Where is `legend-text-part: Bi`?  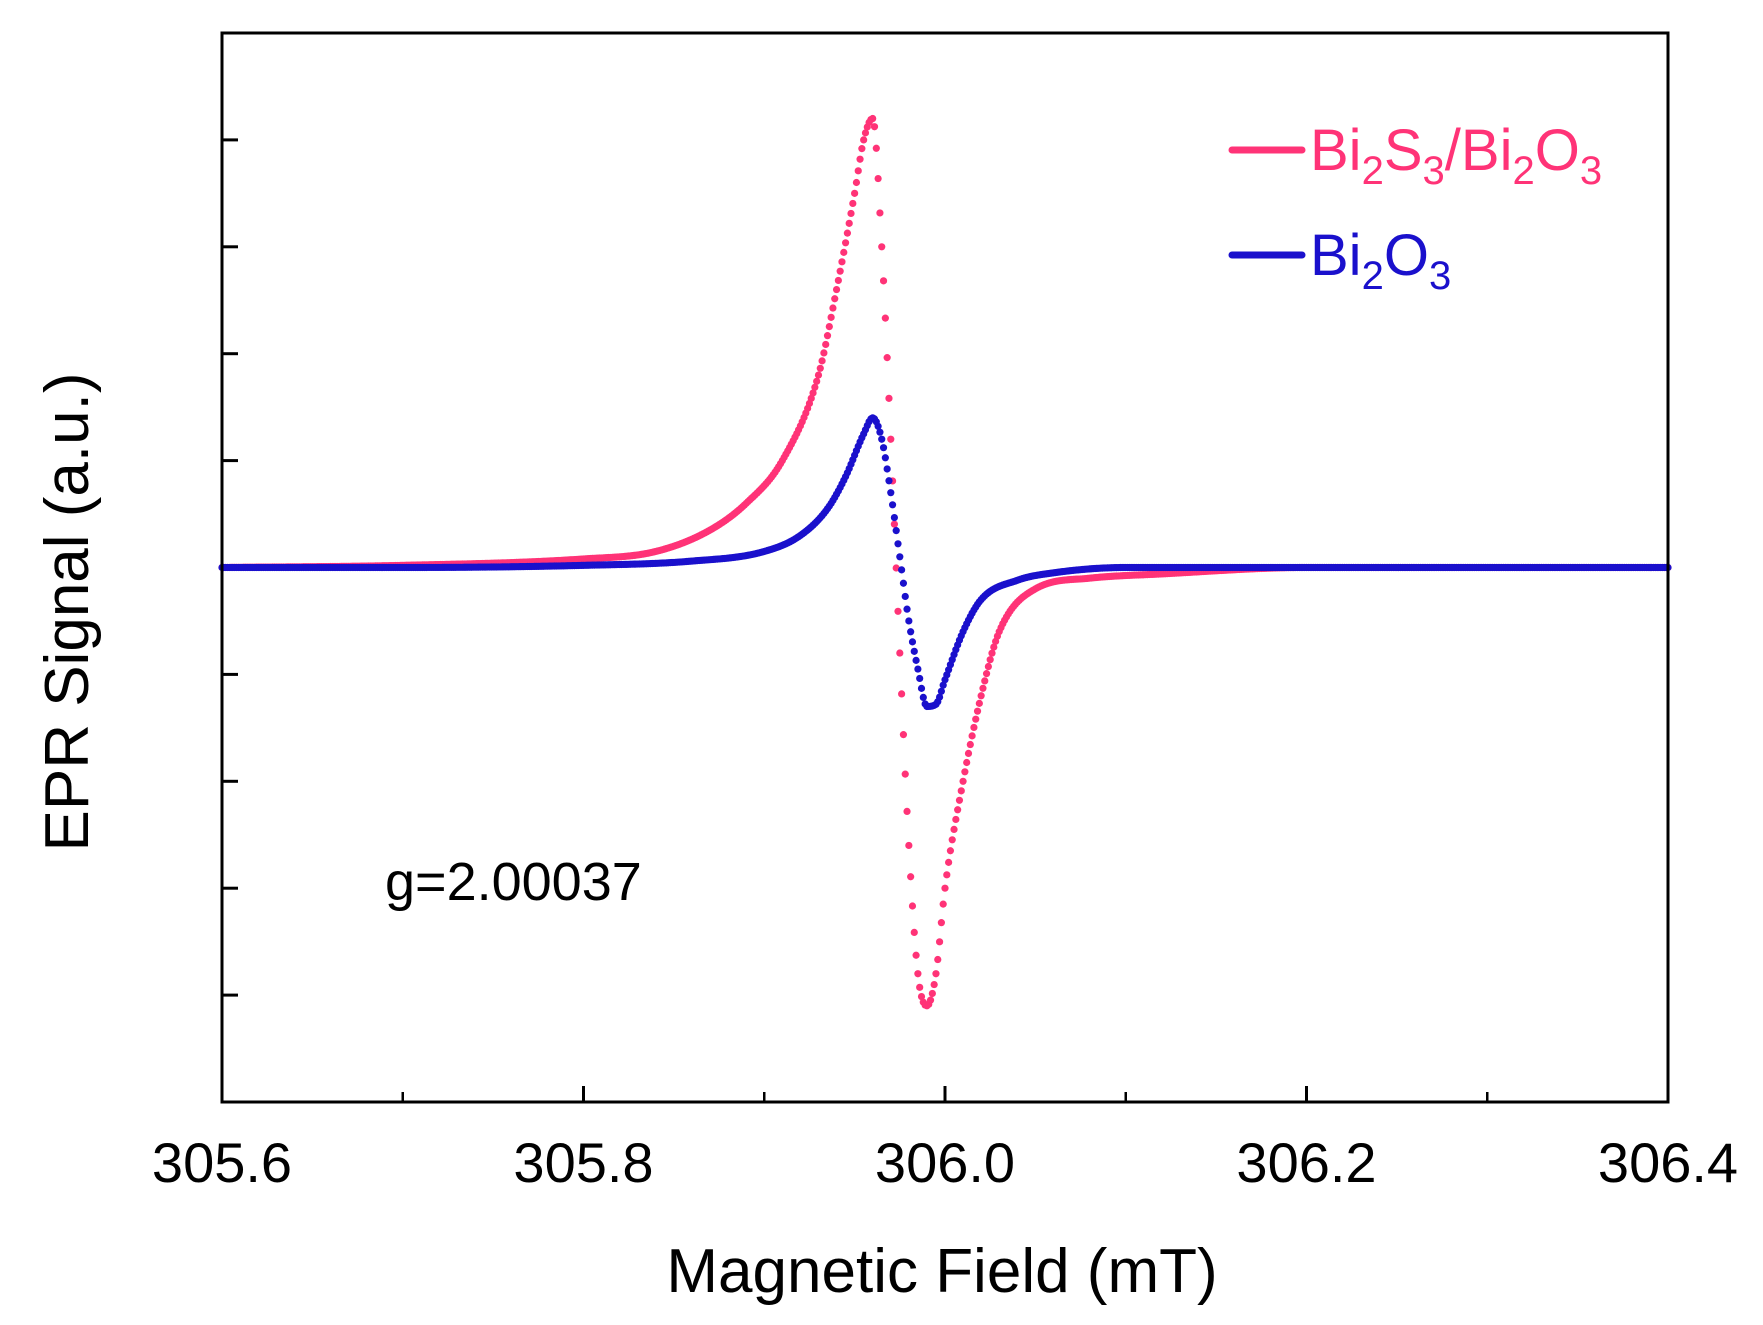 legend-text-part: Bi is located at coordinates (1336, 150).